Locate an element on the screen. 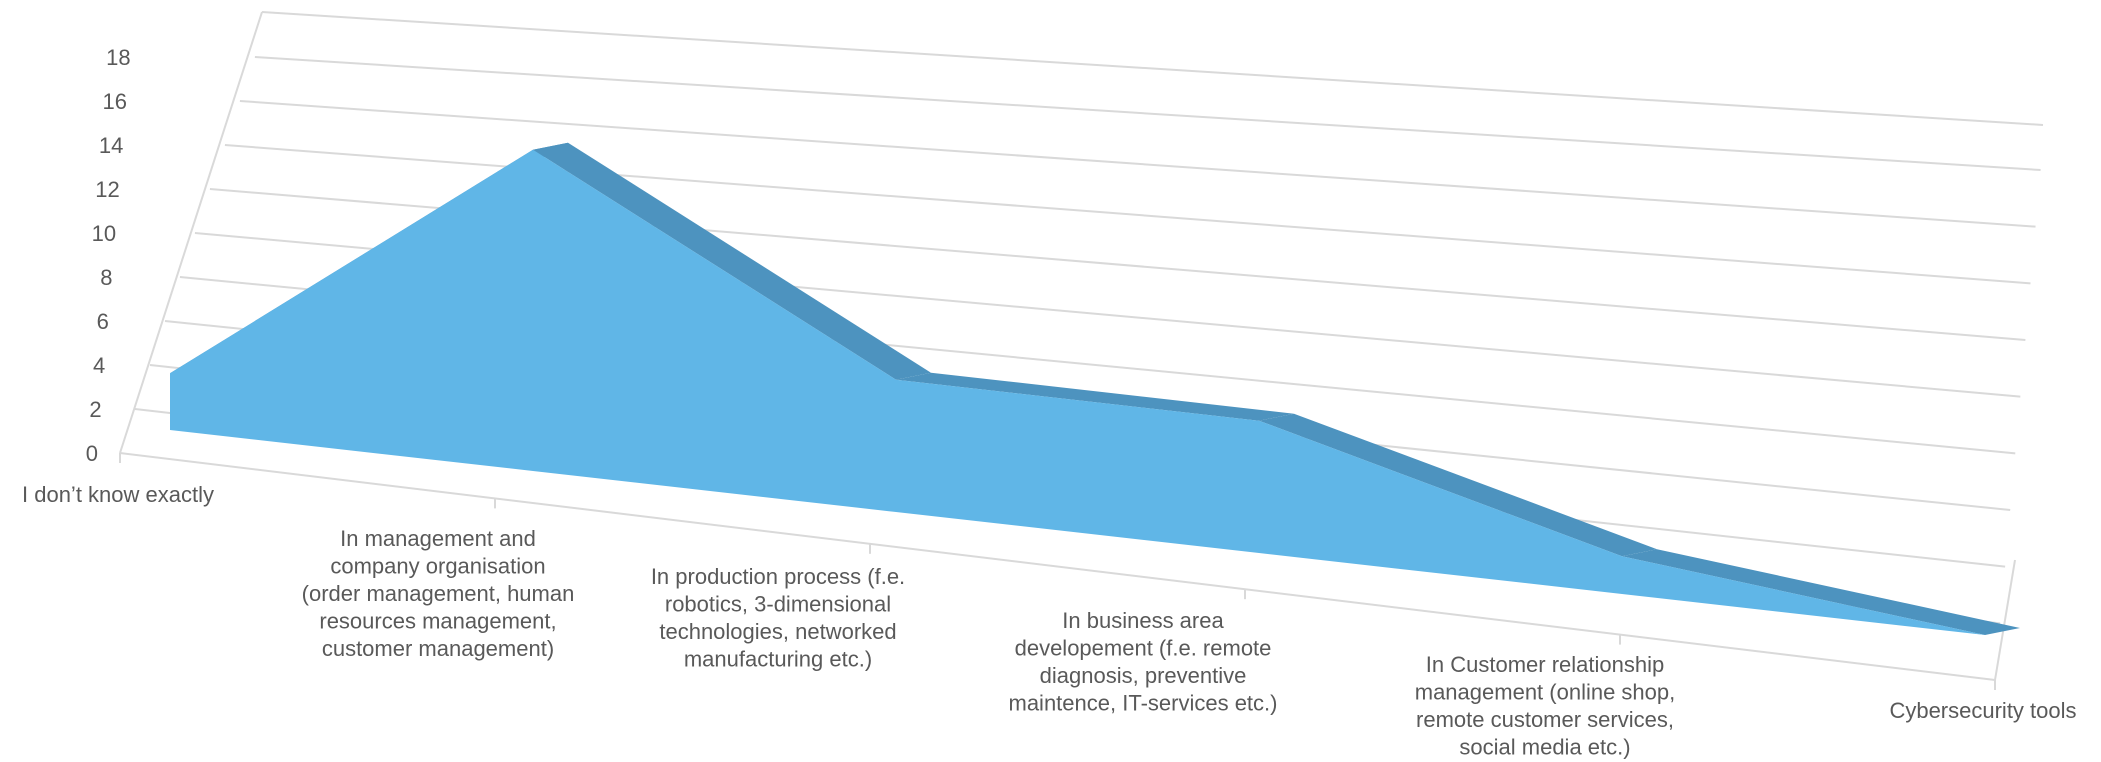 Image resolution: width=2101 pixels, height=762 pixels. x-category-label-line: In management and is located at coordinates (438, 538).